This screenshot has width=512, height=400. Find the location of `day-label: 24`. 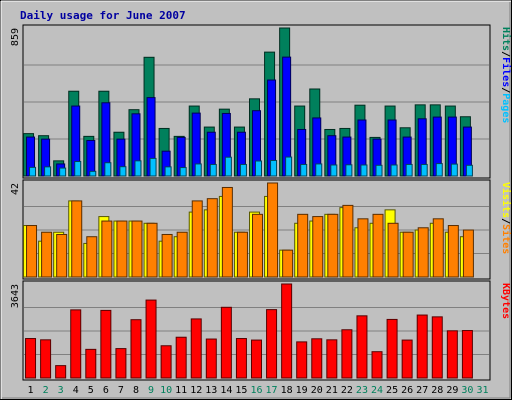

day-label: 24 is located at coordinates (377, 390).